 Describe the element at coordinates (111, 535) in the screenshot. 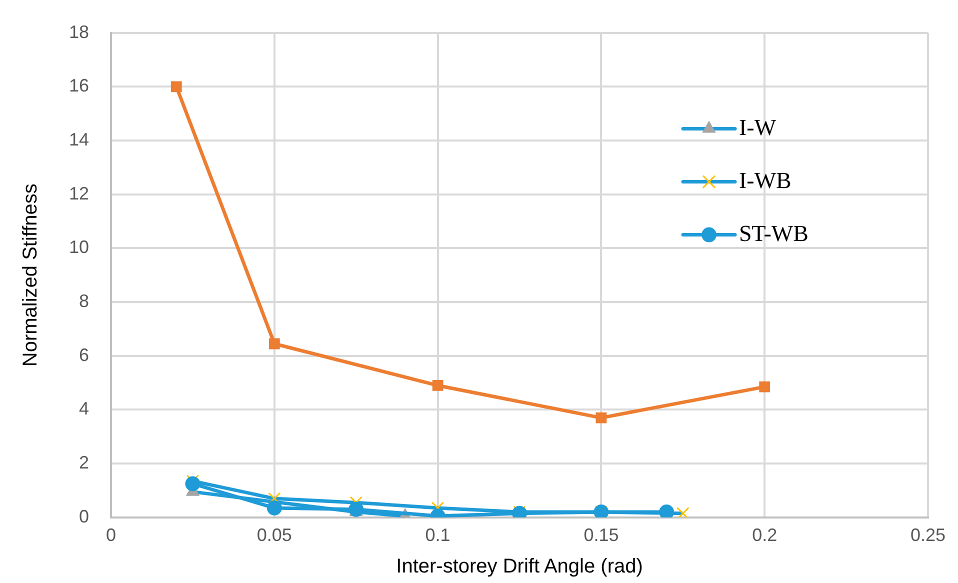

I see `x-tick-label: 0` at that location.